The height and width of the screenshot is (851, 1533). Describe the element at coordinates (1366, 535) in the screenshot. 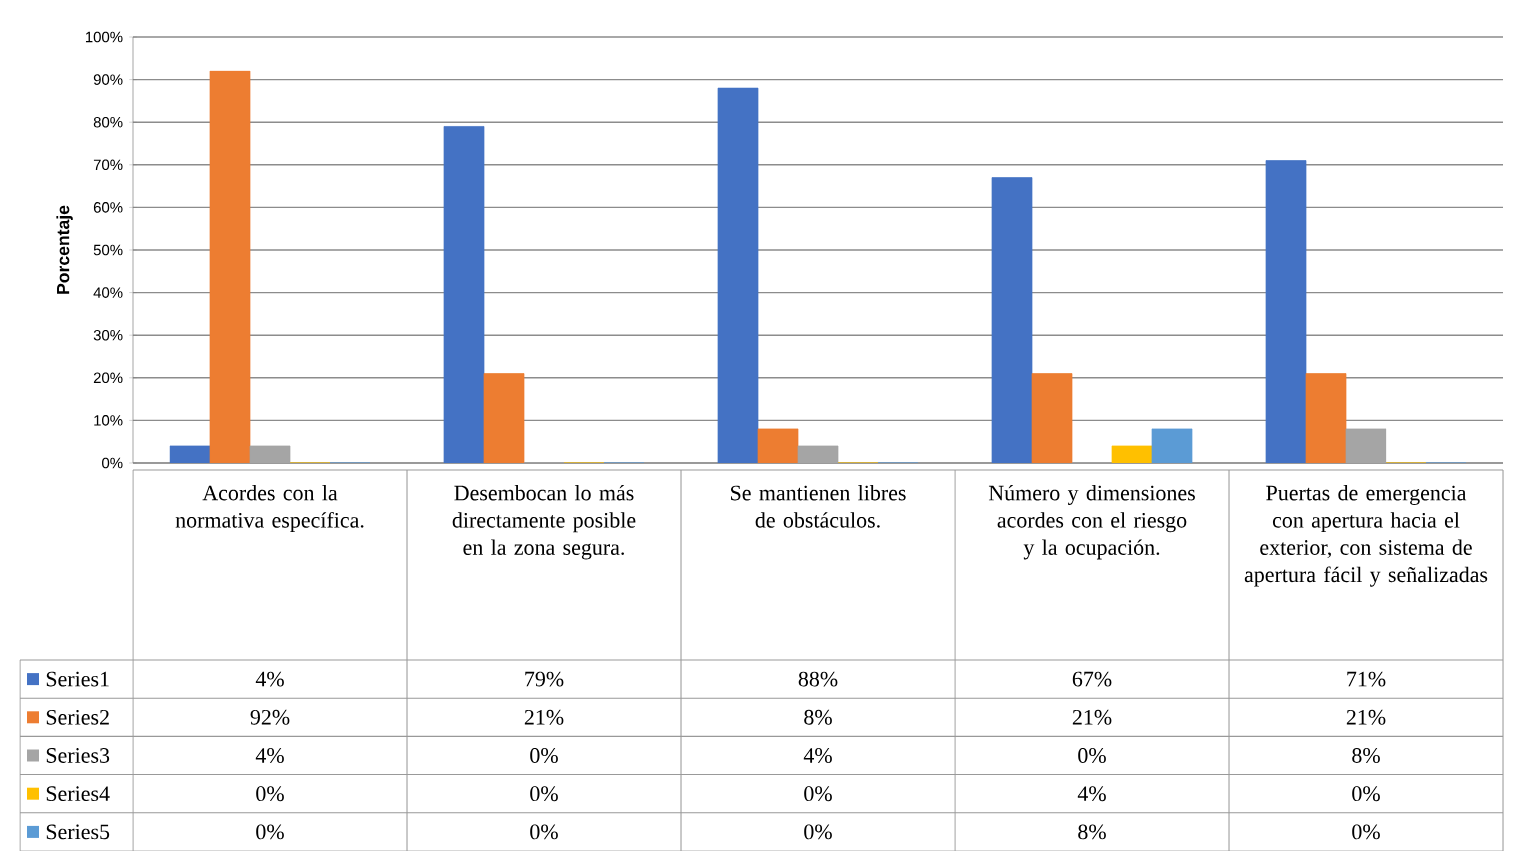

I see `x-tick-label: Puertas de emergencia con apertura hacia el exterior, con sistema de apertura fácil y señalizadas` at that location.